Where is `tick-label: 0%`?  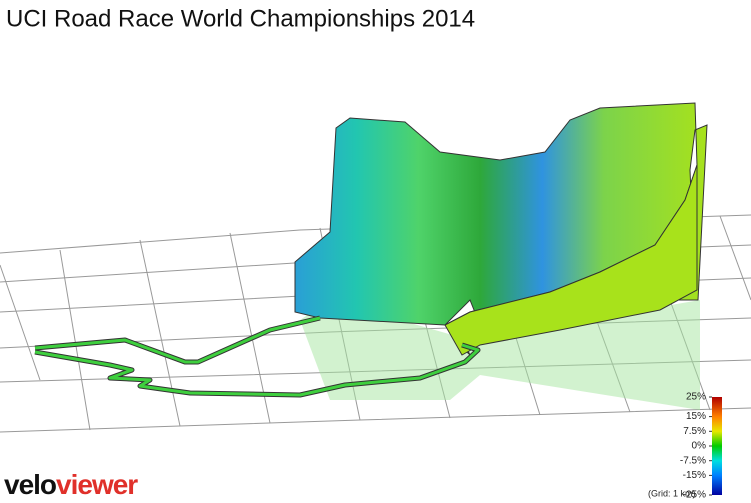 tick-label: 0% is located at coordinates (699, 446).